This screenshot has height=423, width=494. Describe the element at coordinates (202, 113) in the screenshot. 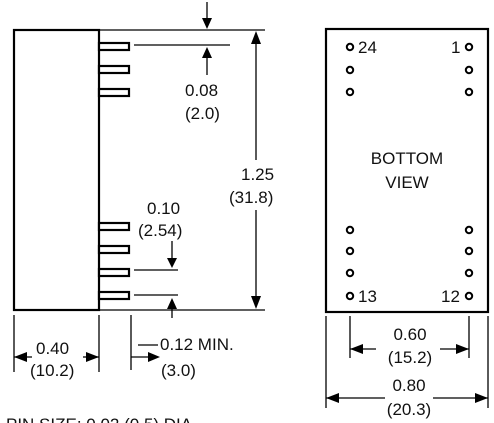

I see `pin-spacing-mm: (2.0)` at that location.